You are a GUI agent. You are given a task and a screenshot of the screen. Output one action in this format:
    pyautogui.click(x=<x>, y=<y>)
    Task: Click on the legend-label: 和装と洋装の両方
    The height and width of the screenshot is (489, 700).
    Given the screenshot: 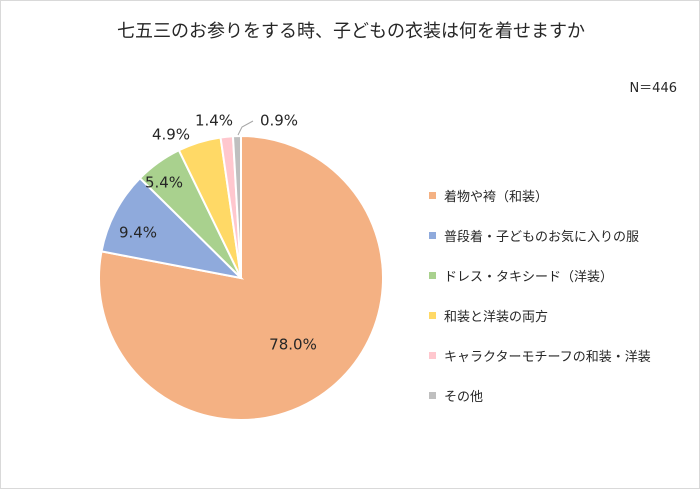 What is the action you would take?
    pyautogui.click(x=496, y=317)
    